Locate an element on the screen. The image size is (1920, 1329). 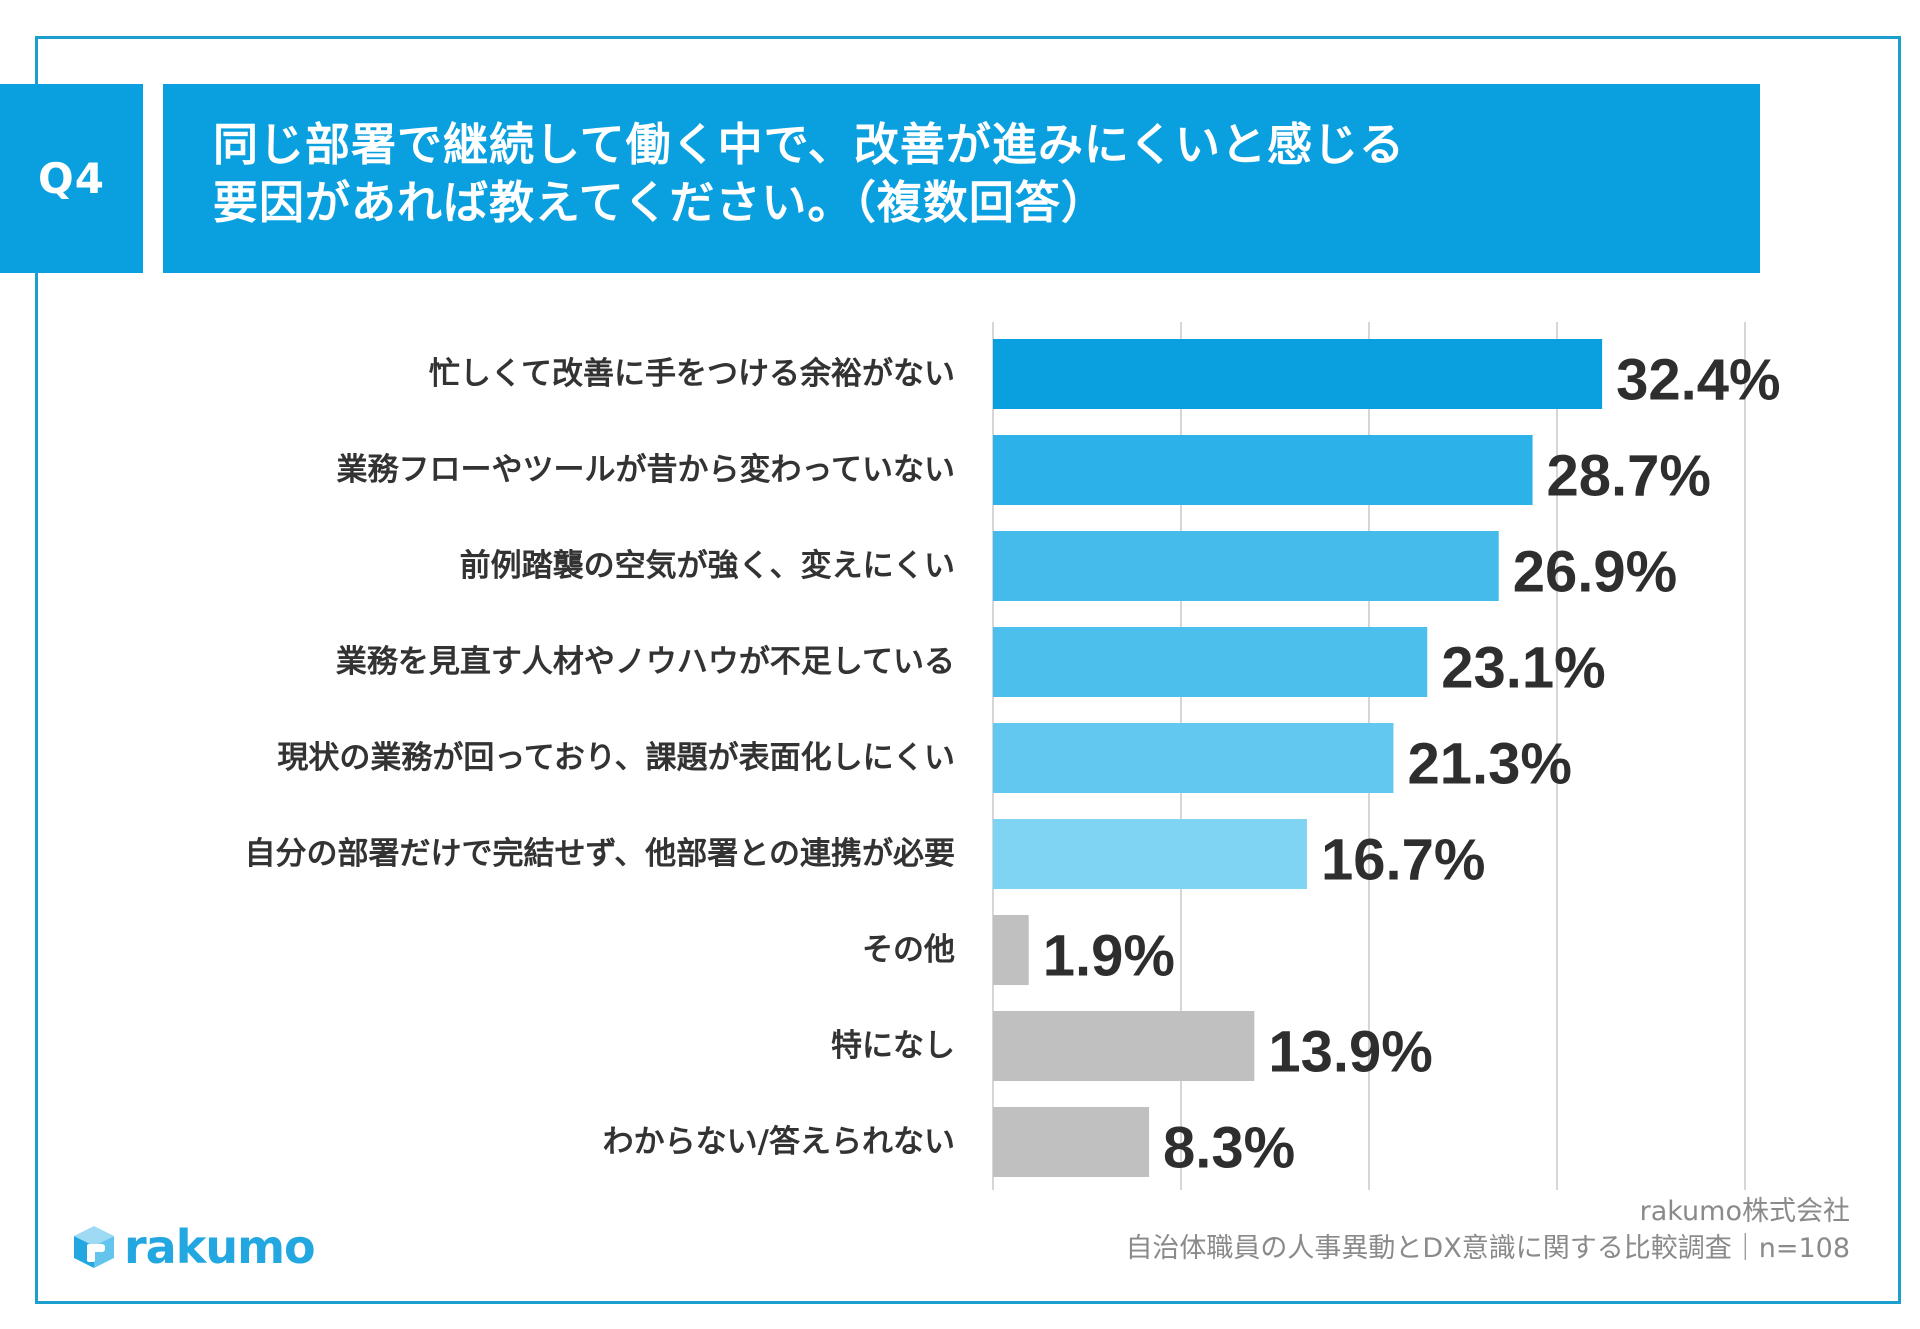
category-label: 業務フローやツールが昔から変わっていない is located at coordinates (646, 470).